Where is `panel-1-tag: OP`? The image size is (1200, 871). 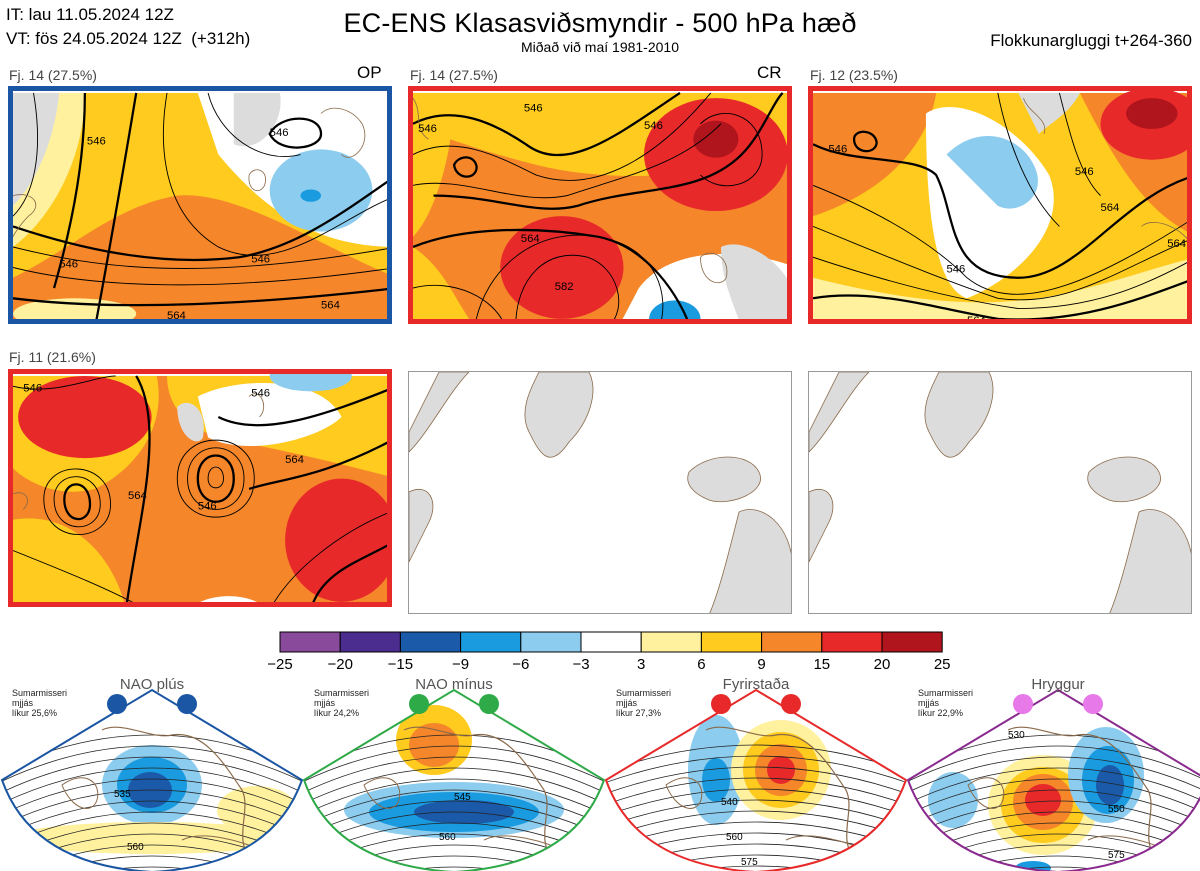
panel-1-tag: OP is located at coordinates (369, 72).